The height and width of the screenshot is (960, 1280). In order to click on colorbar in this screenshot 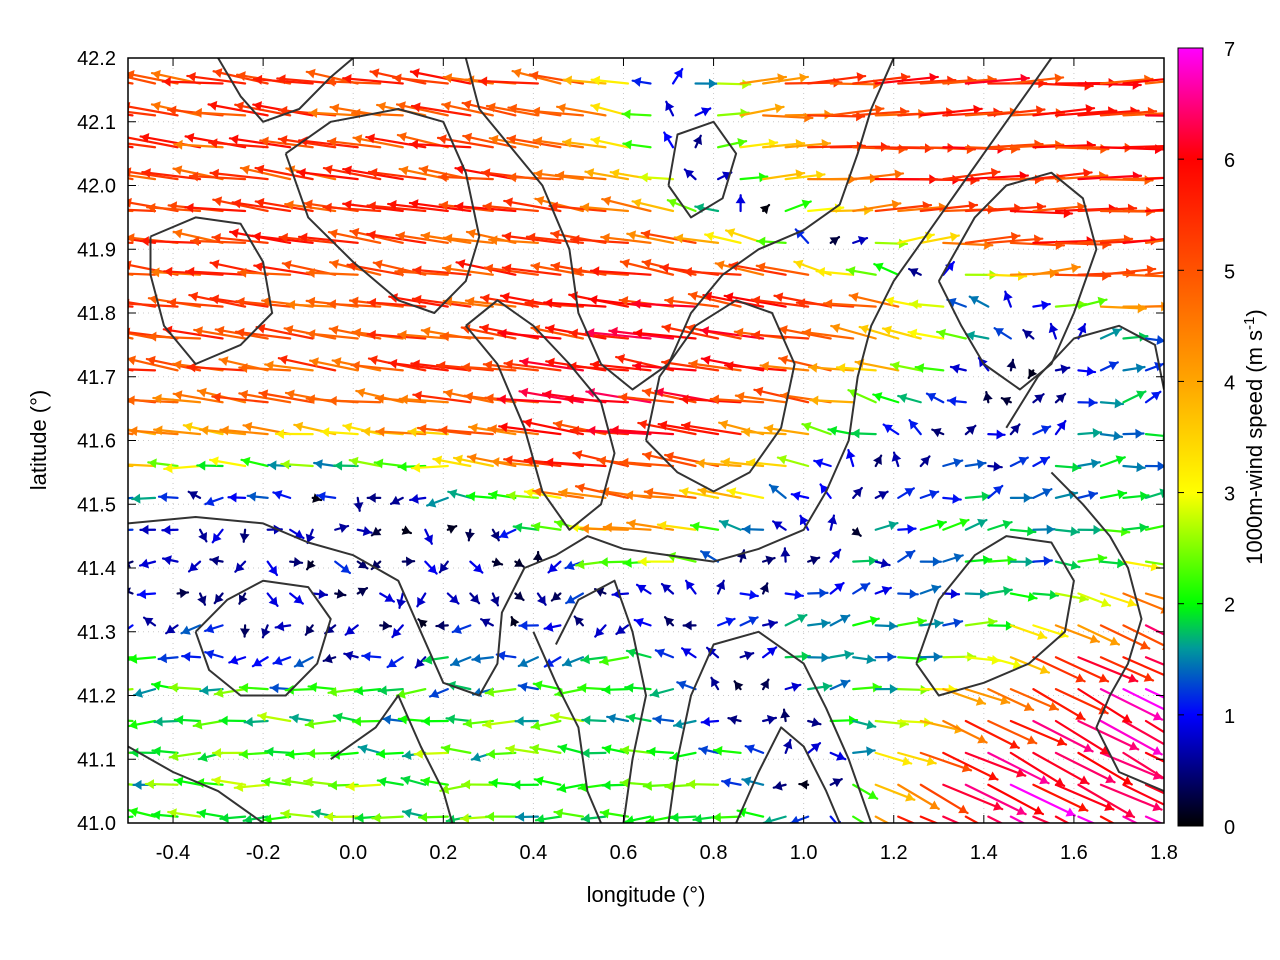, I will do `click(1190, 437)`.